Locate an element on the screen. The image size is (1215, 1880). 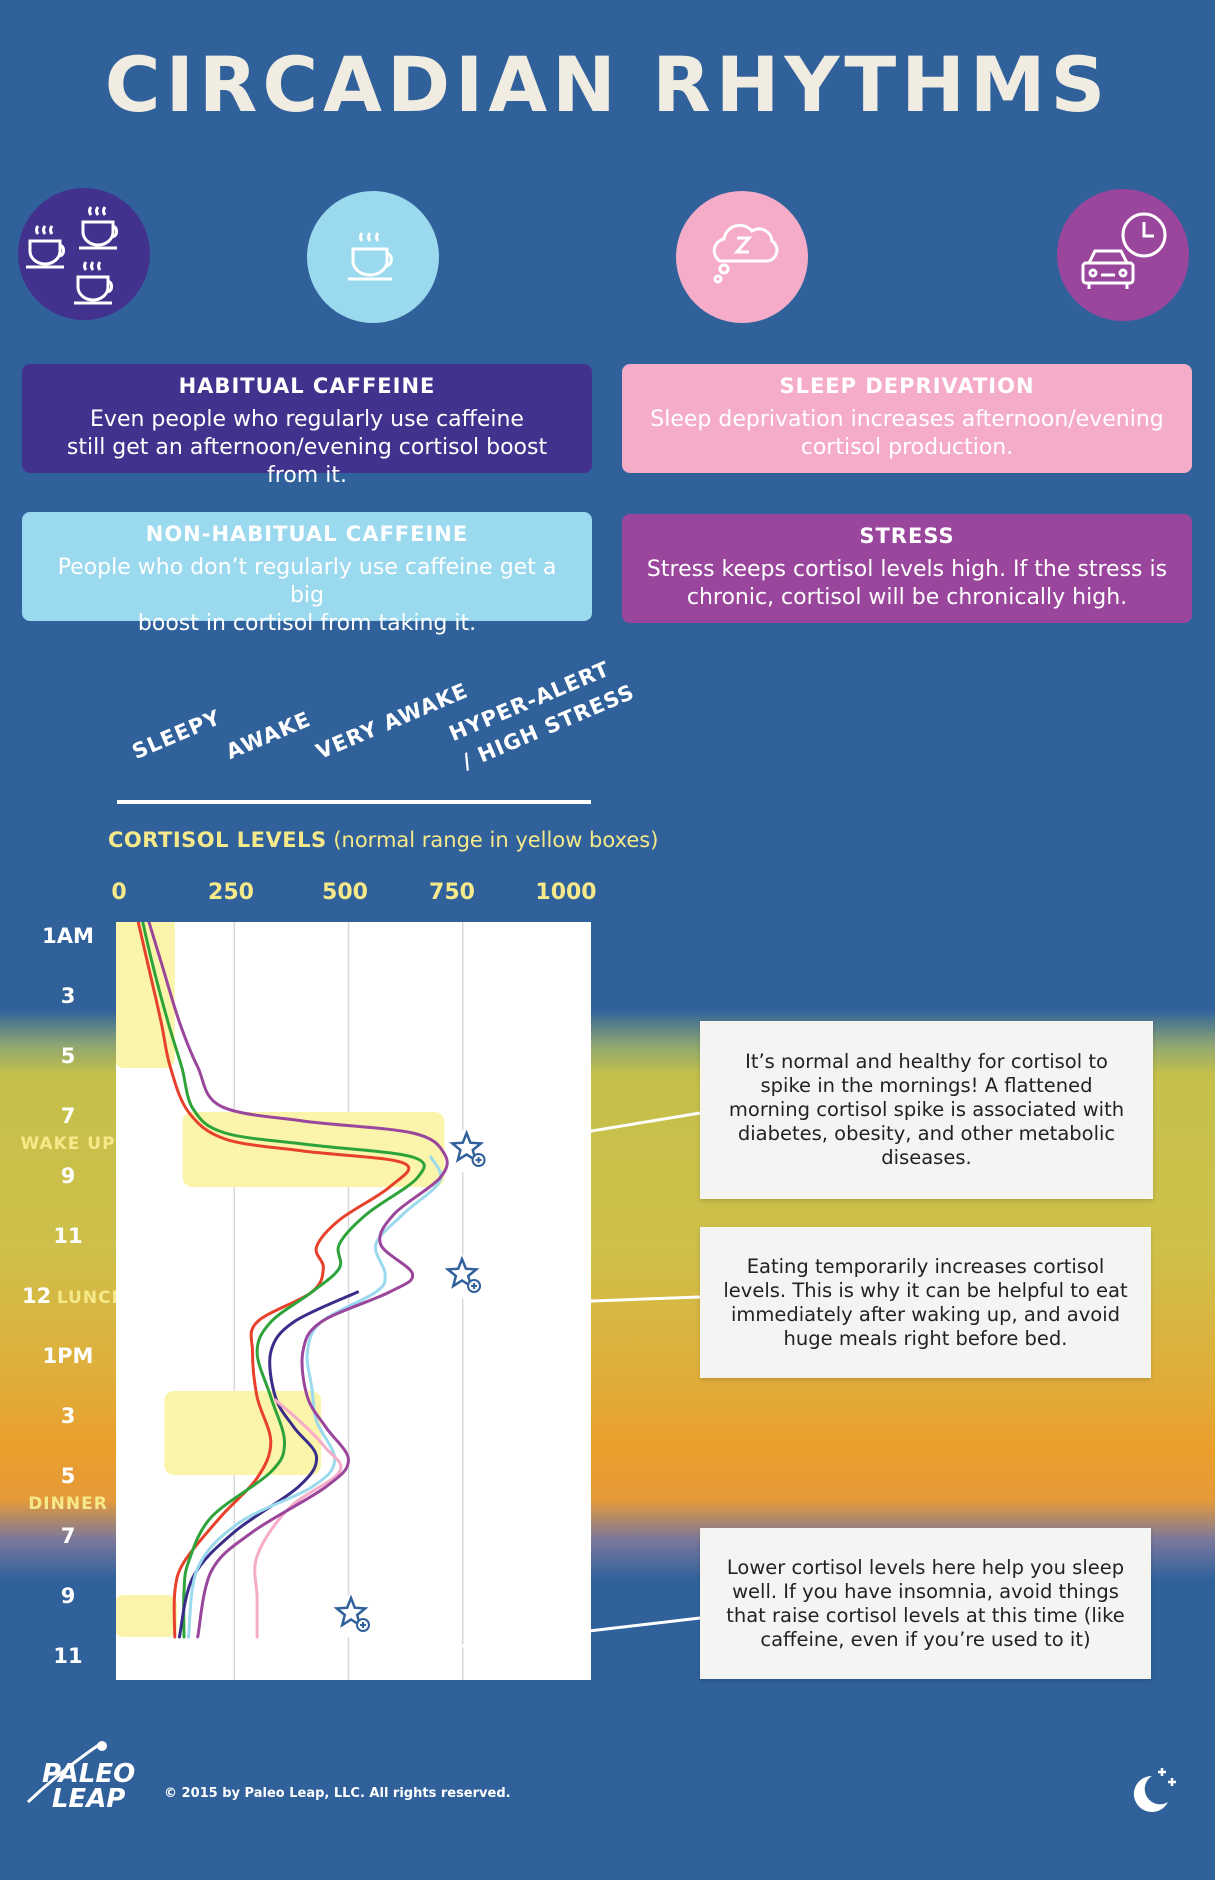
y-tick-7pm: 7 is located at coordinates (68, 1536).